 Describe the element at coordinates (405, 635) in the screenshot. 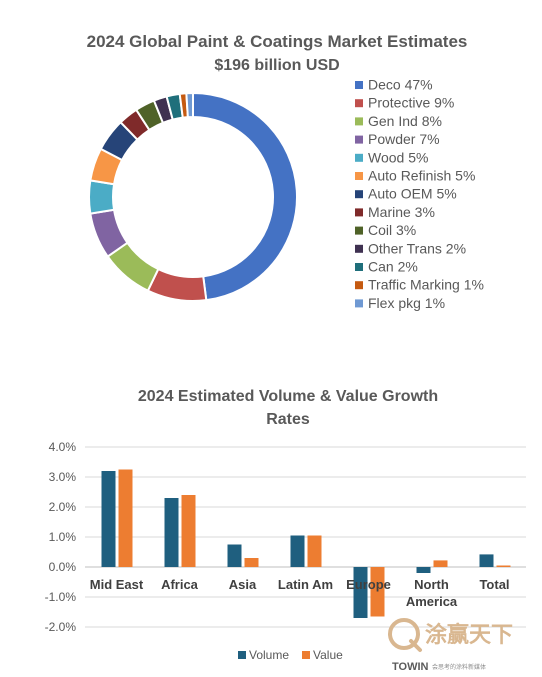

I see `towin-logo-icon` at that location.